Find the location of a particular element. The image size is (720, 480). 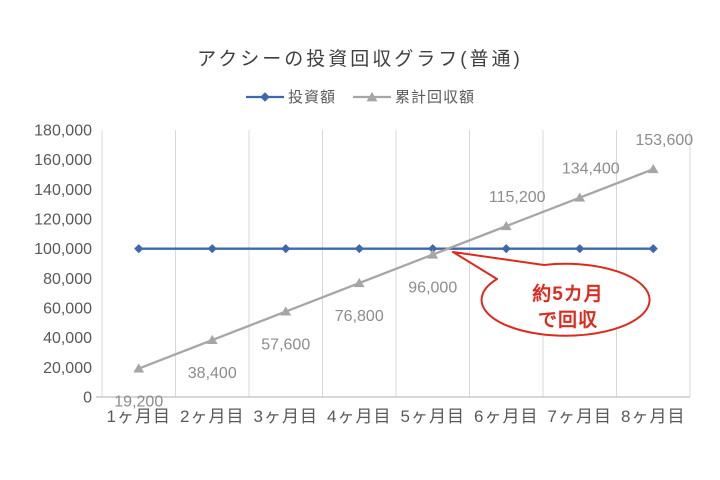

x-tick-label: 3ヶ月目 is located at coordinates (286, 416).